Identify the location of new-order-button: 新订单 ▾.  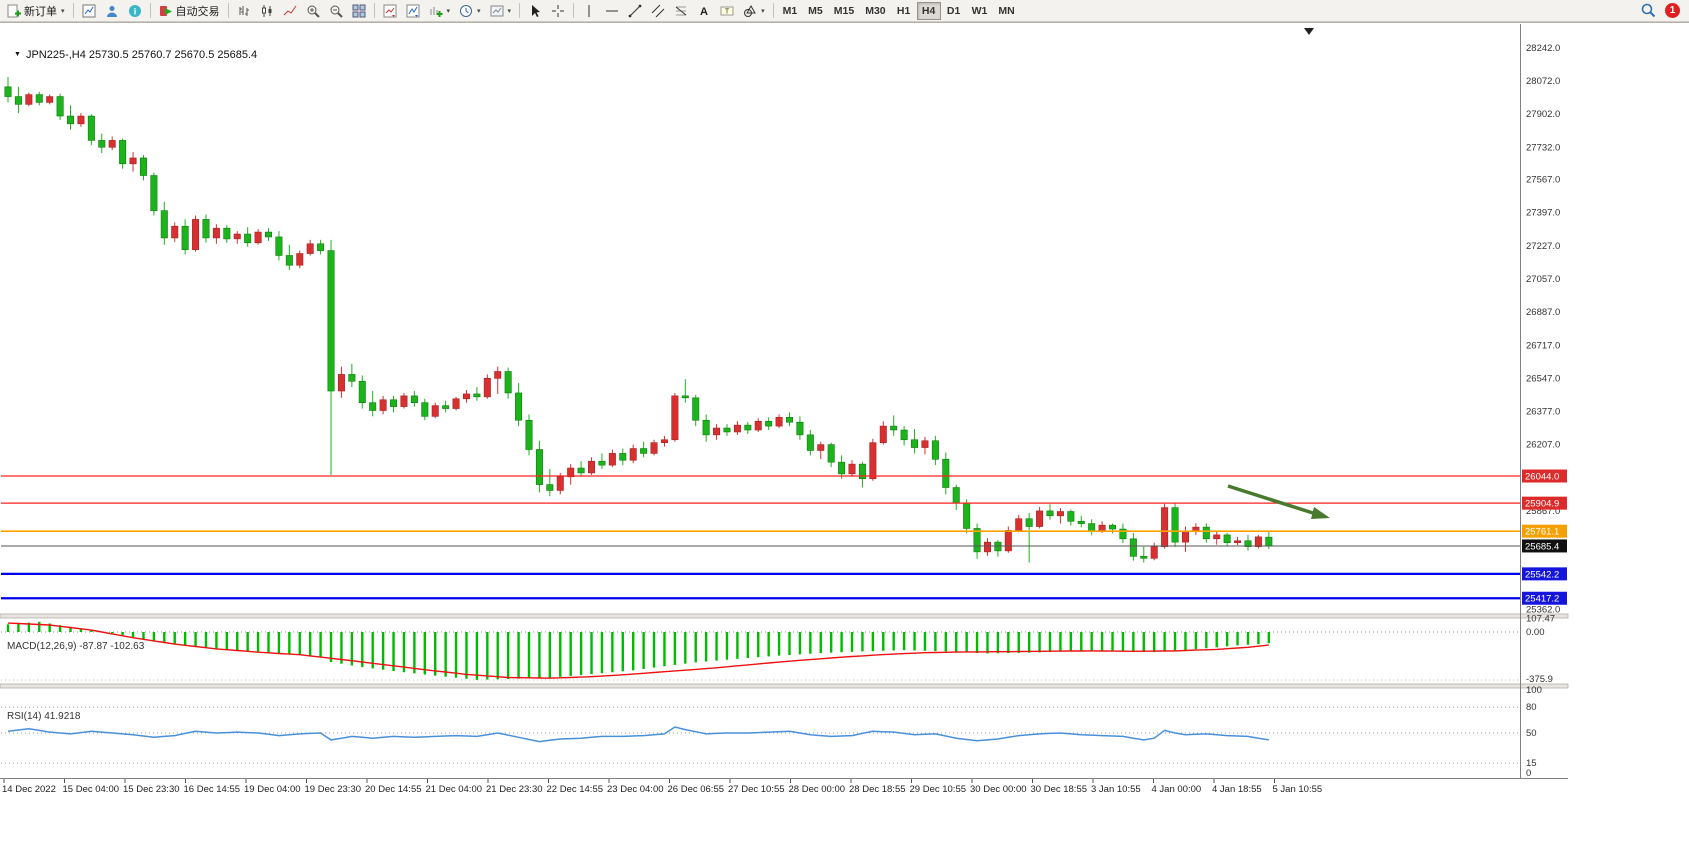
(36, 11).